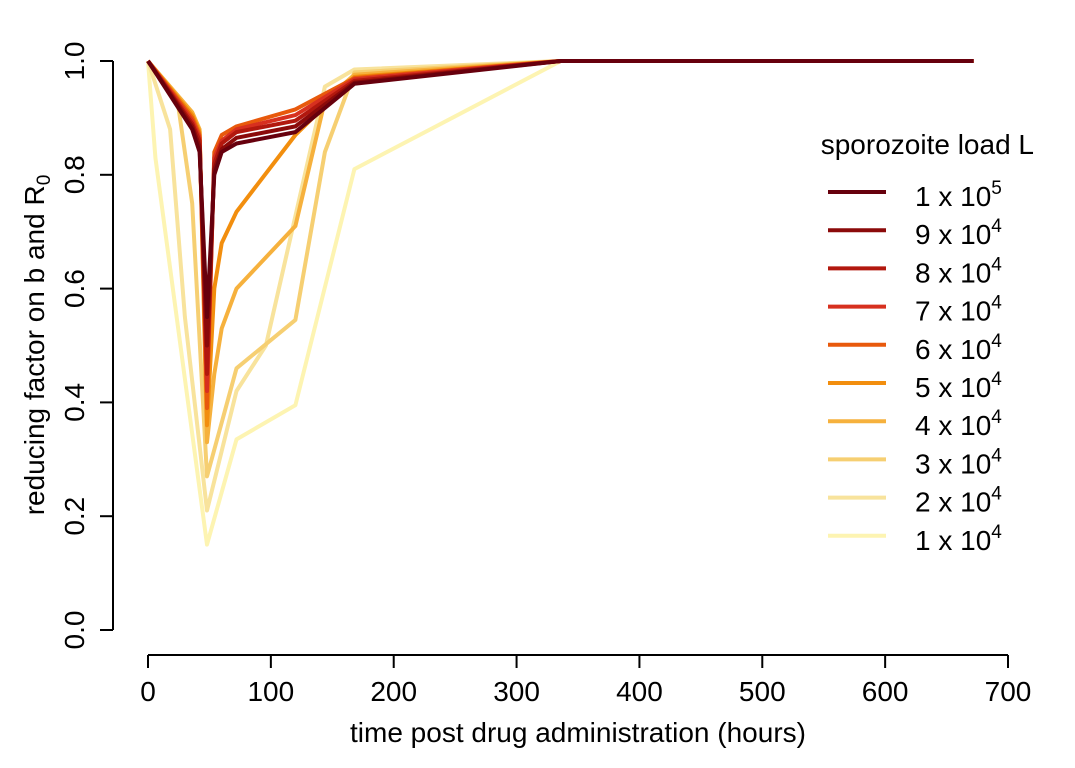 This screenshot has height=768, width=1075. I want to click on x-tick-label: 600, so click(885, 691).